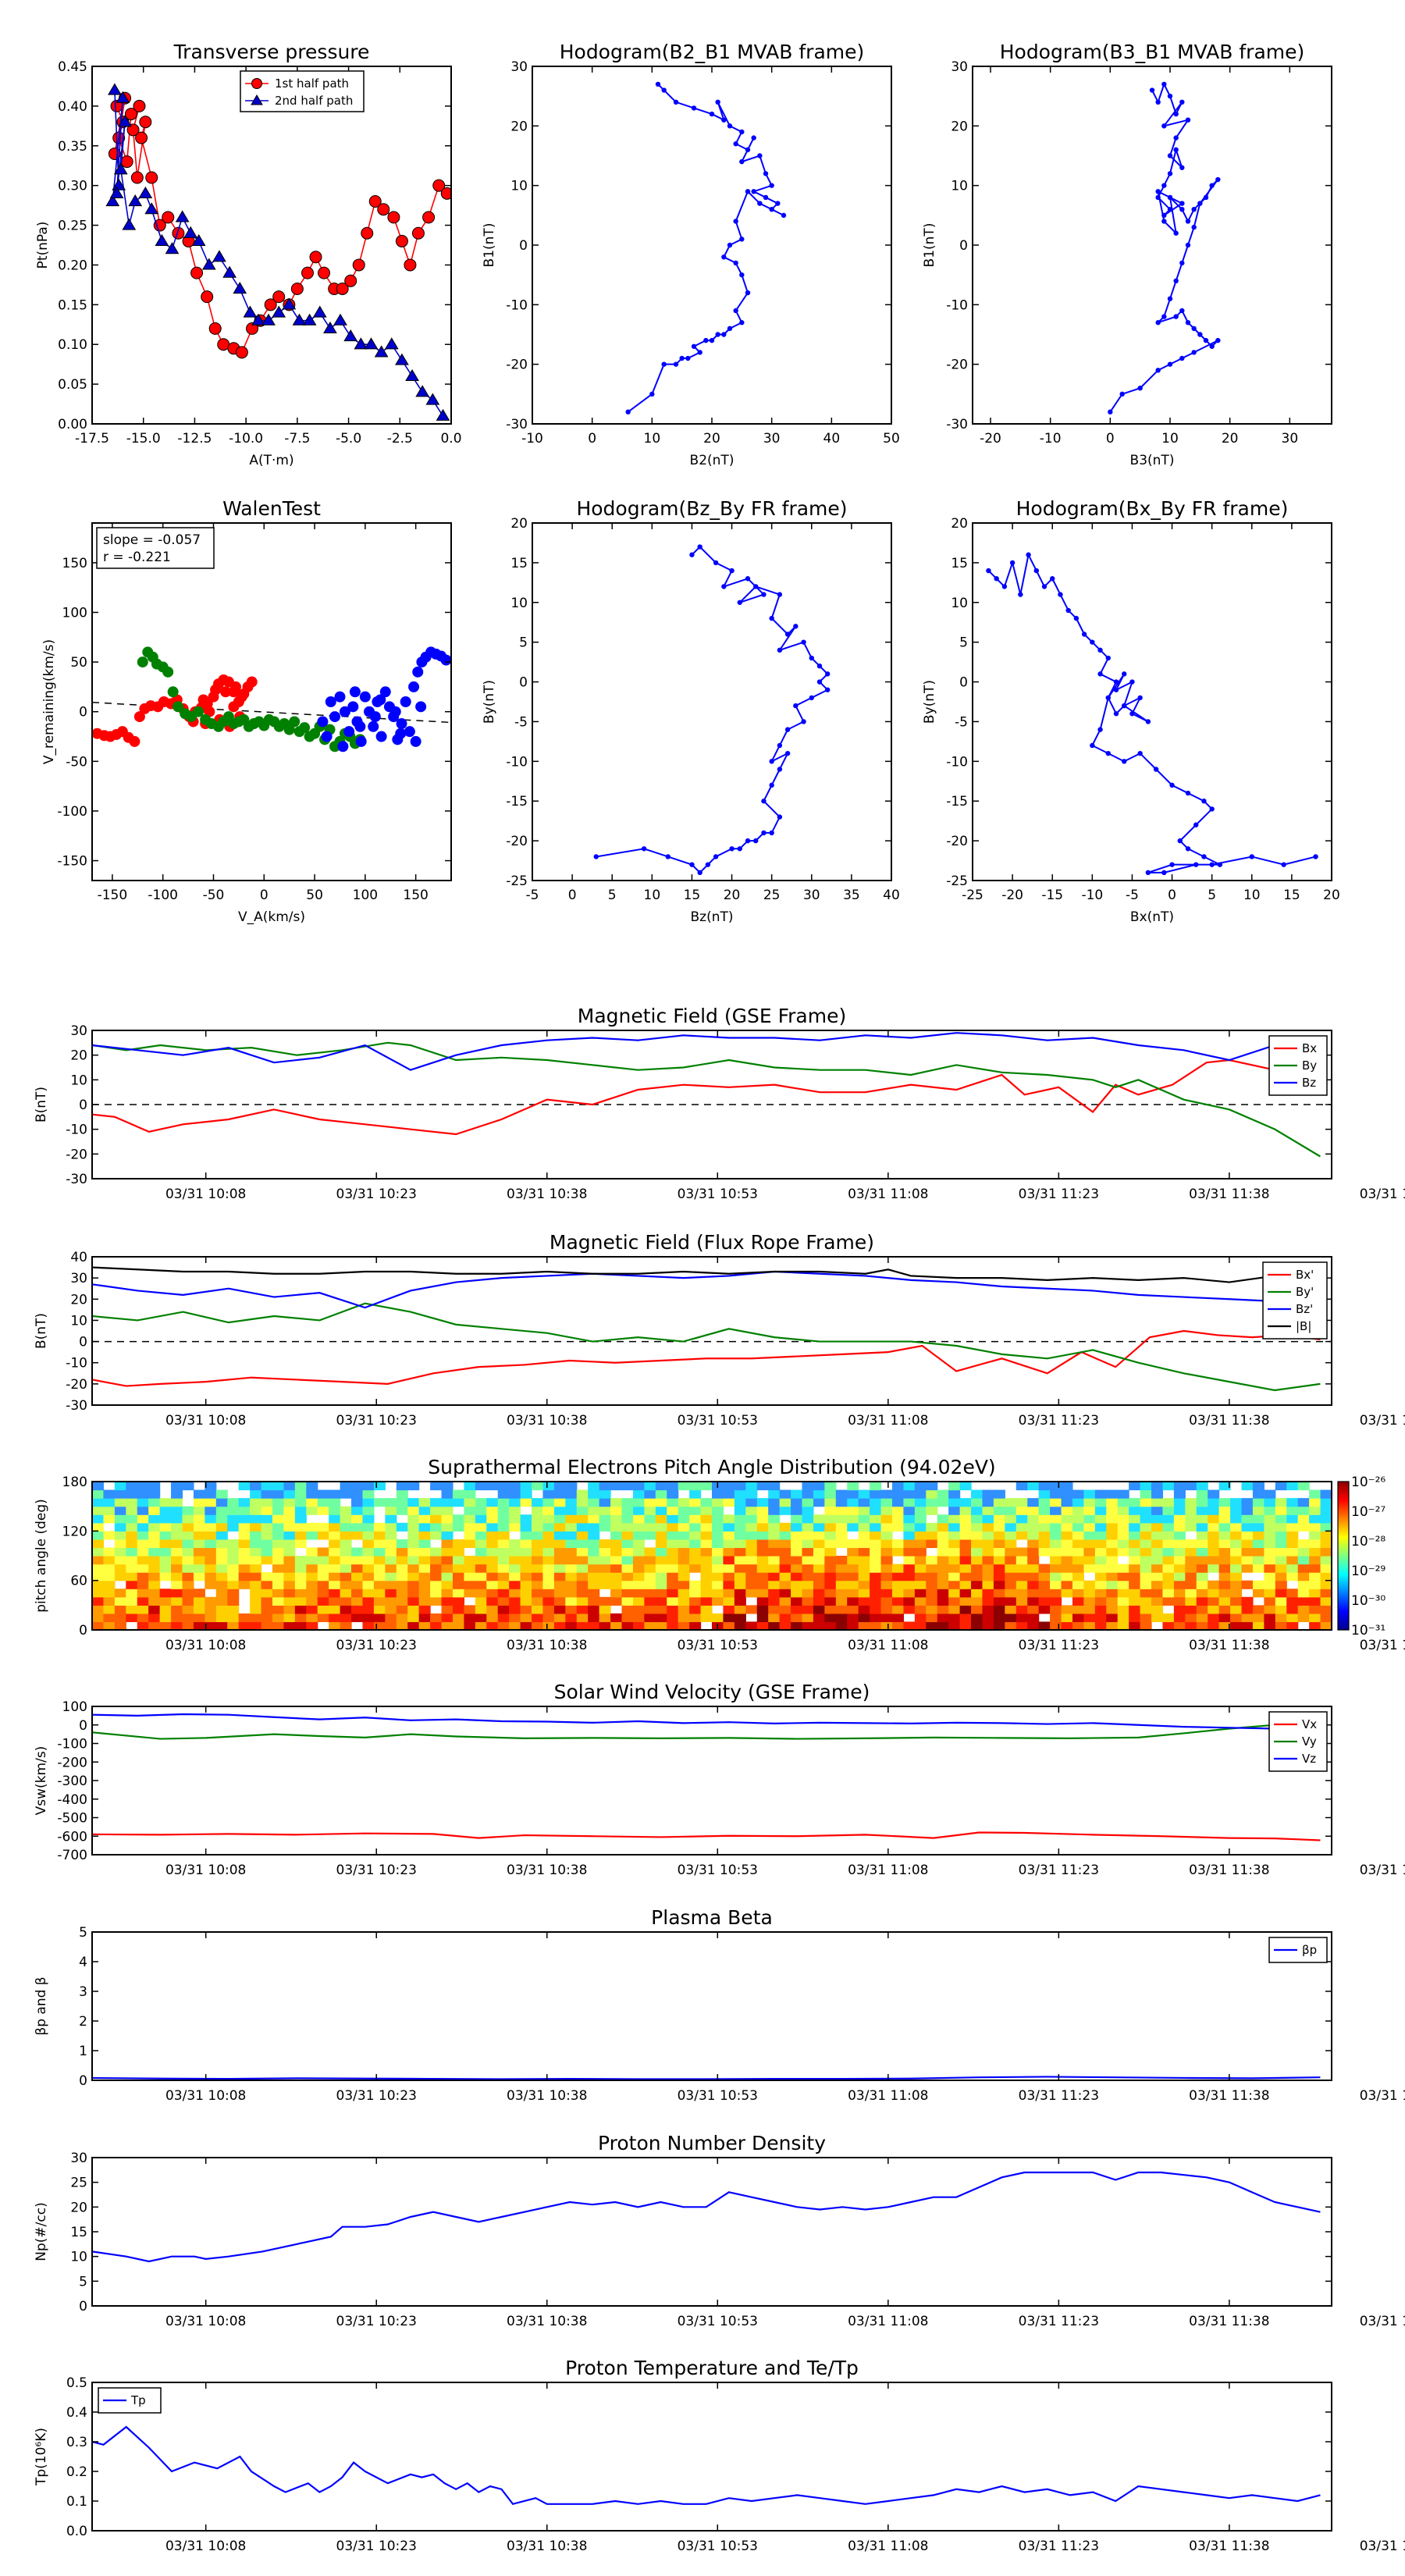 This screenshot has height=2576, width=1405. Describe the element at coordinates (707, 2465) in the screenshot. I see `series-line-Tp` at that location.